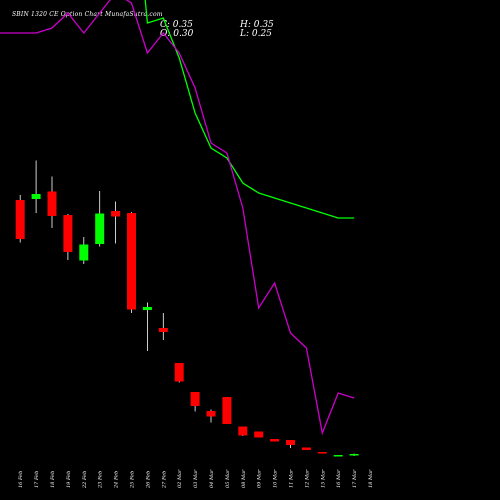 Image resolution: width=500 pixels, height=500 pixels. I want to click on x-tick-label: 27 Feb, so click(164, 480).